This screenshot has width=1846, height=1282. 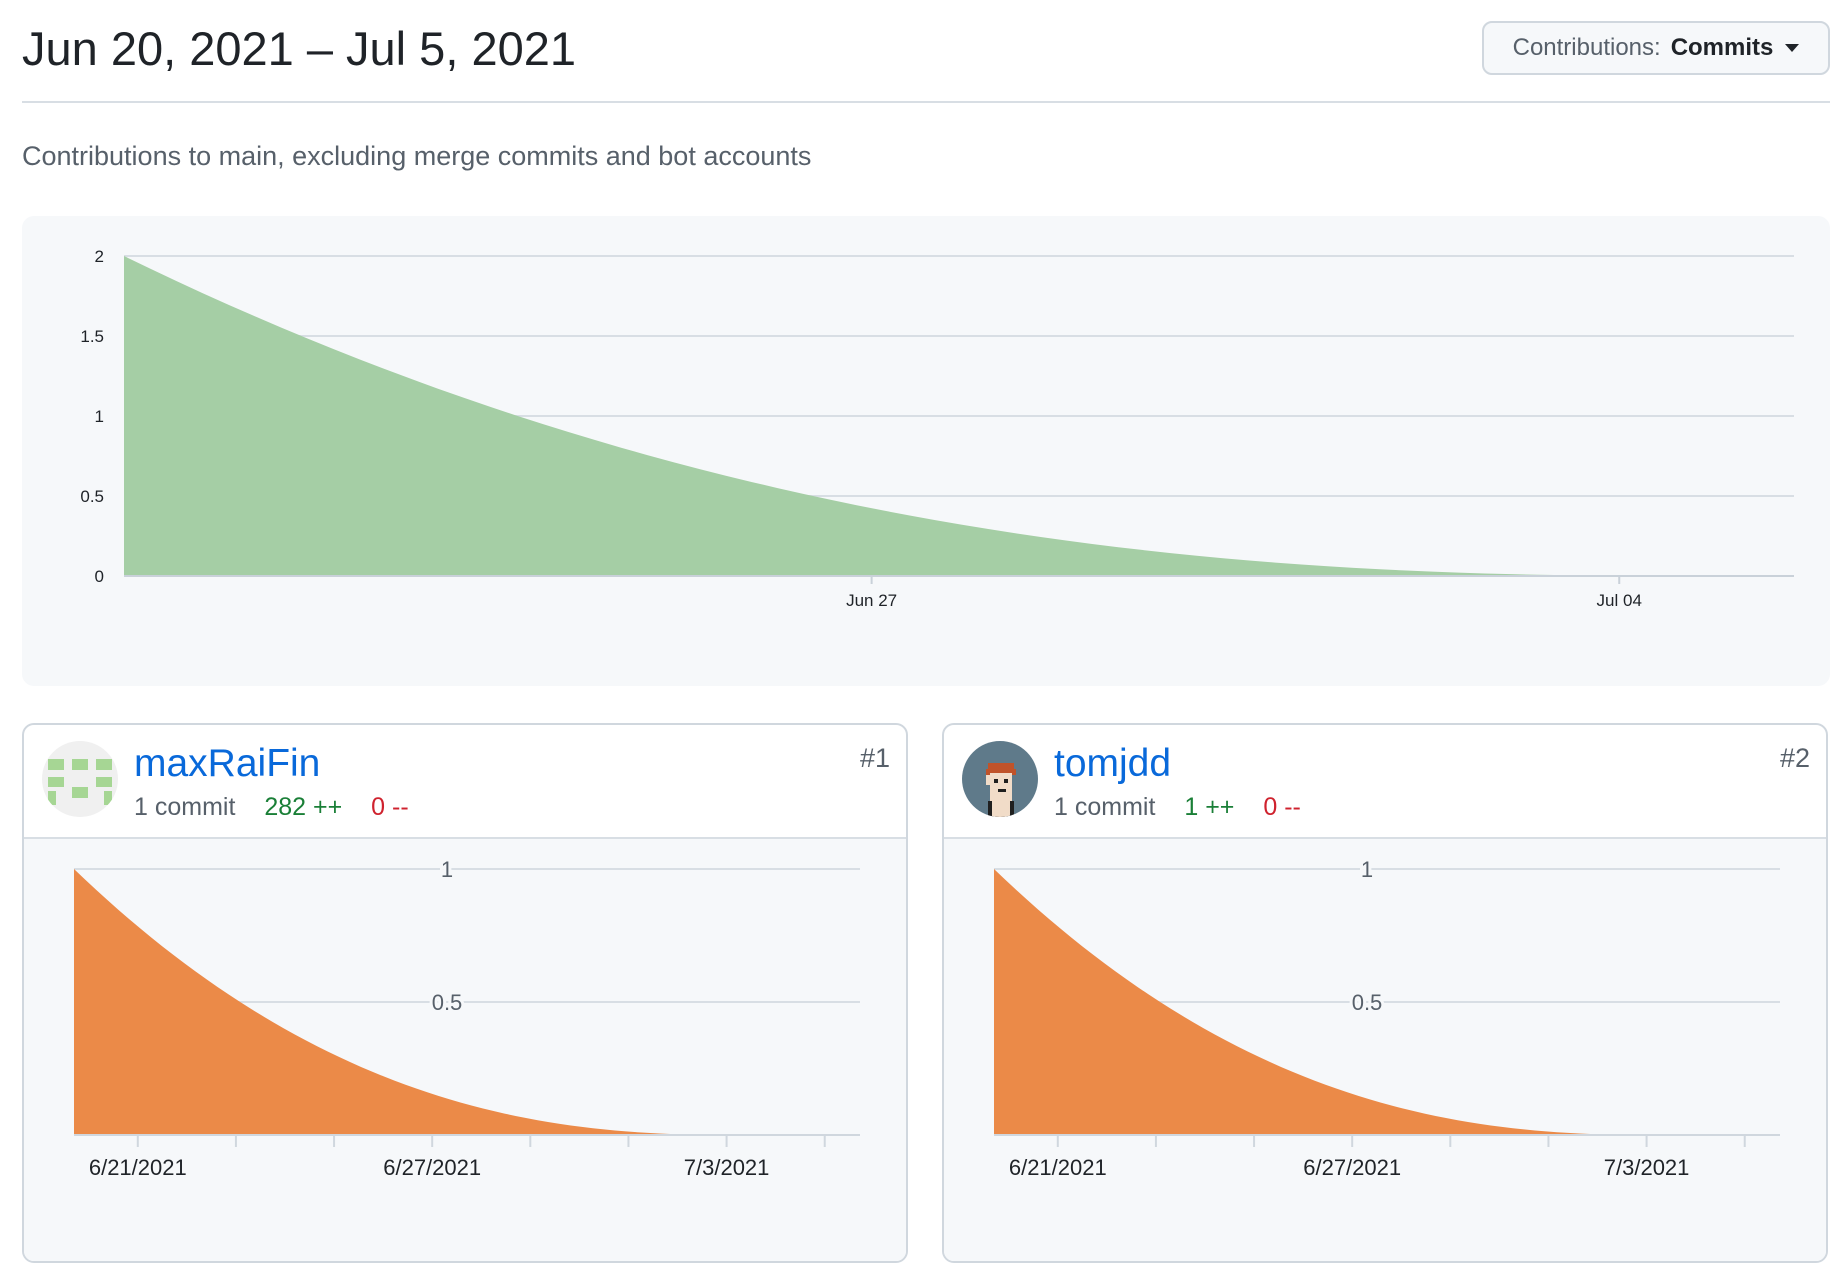 What do you see at coordinates (871, 600) in the screenshot?
I see `x-tick-label: Jun 27` at bounding box center [871, 600].